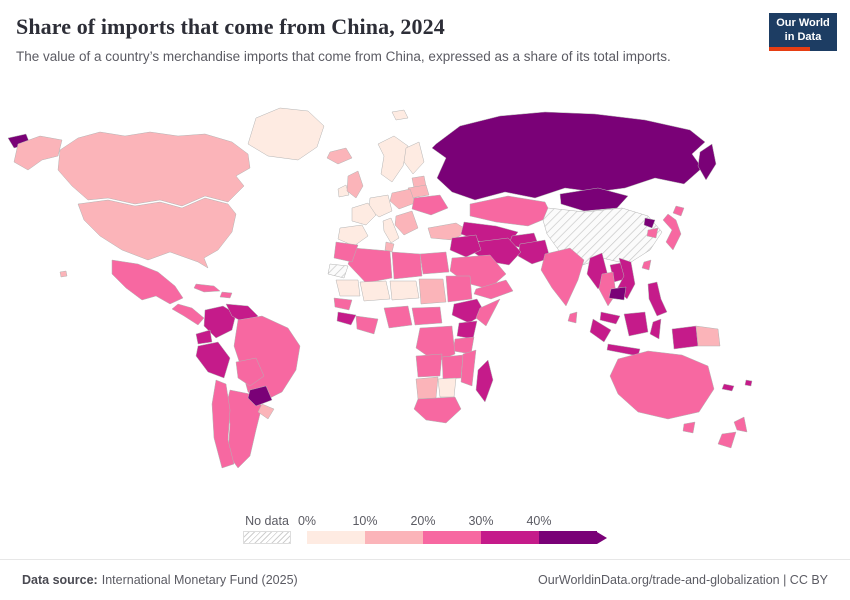  I want to click on map-region-russia-kamchatka, so click(707, 162).